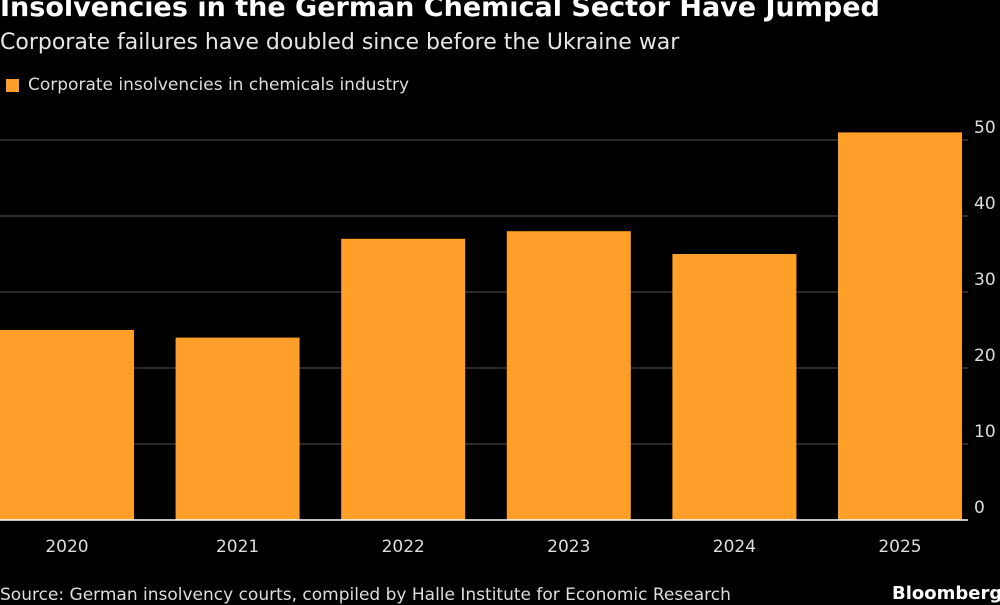  Describe the element at coordinates (985, 280) in the screenshot. I see `y-tick-label: 30` at that location.